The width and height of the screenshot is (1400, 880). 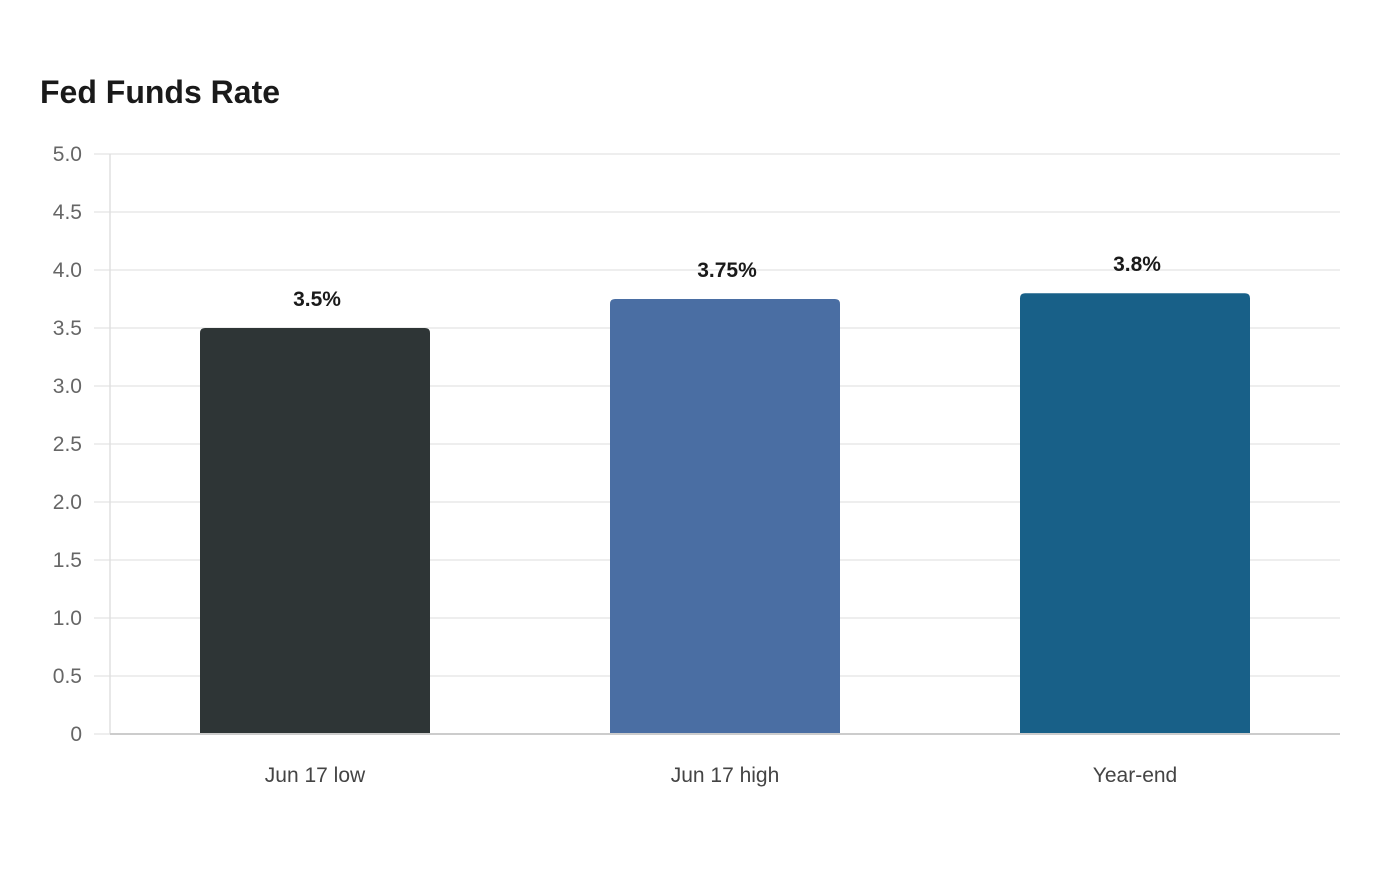 I want to click on y-axis-ticks: 0 0.5 1.0 1.5 2.0 2.5 3.0 3.5 4.0 4.5 5.0, so click(x=67, y=444).